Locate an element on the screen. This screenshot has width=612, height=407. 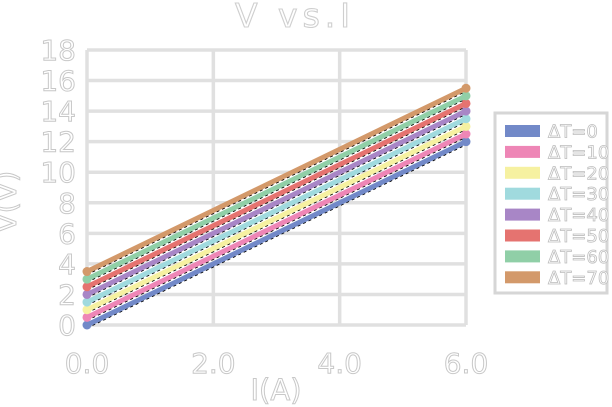
chart-title: V vs.I is located at coordinates (295, 17).